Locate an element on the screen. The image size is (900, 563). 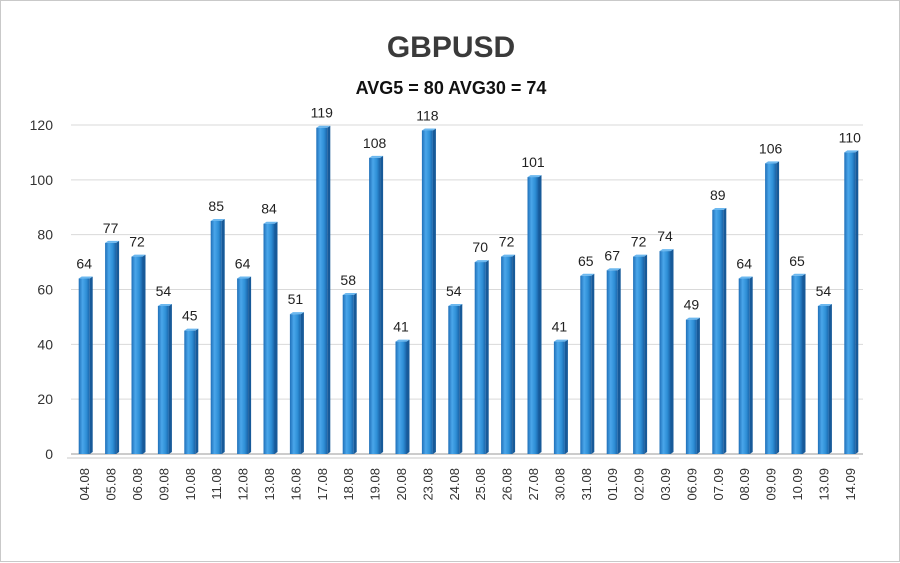
x-tick-label: 06.08 is located at coordinates (137, 484).